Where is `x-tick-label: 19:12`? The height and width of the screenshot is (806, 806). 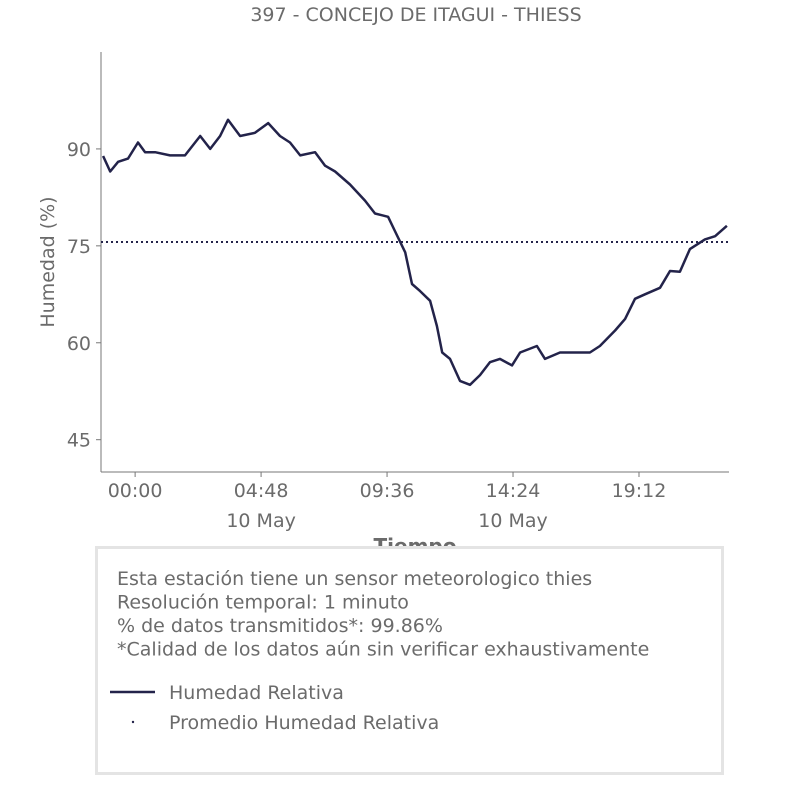 x-tick-label: 19:12 is located at coordinates (639, 491).